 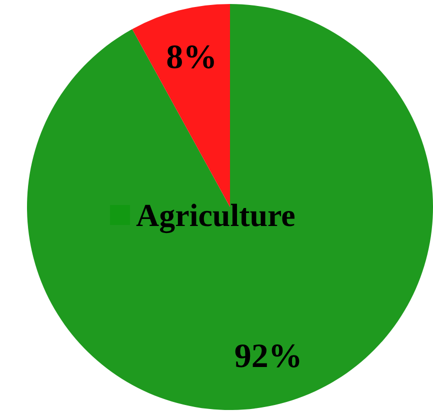 I want to click on data-label: 92%, so click(x=268, y=356).